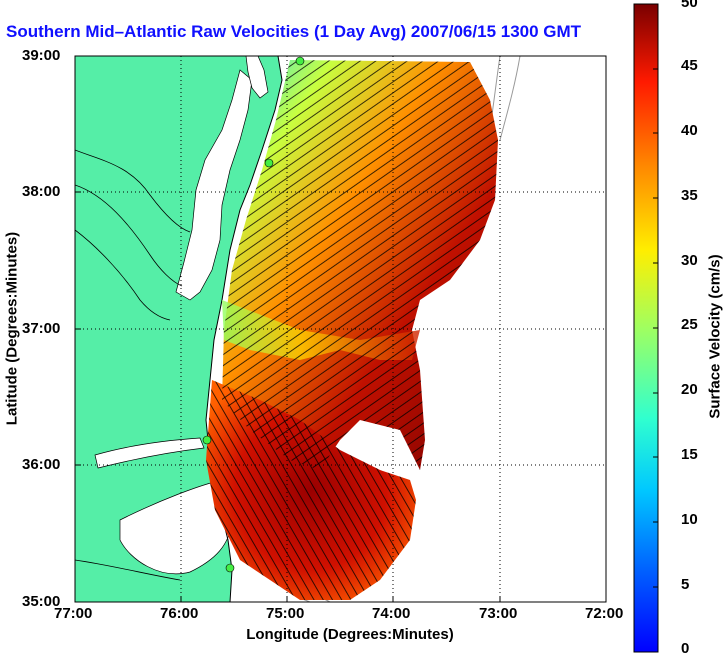 The height and width of the screenshot is (659, 724). What do you see at coordinates (285, 613) in the screenshot?
I see `x-tick-label: 75:00` at bounding box center [285, 613].